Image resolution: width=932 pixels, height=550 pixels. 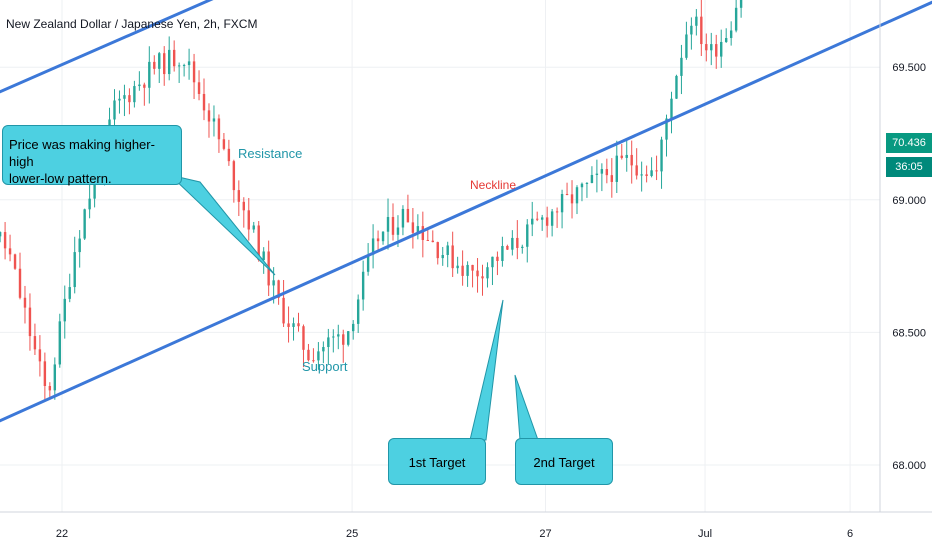 I want to click on price-tick-label: 68.500, so click(x=909, y=333).